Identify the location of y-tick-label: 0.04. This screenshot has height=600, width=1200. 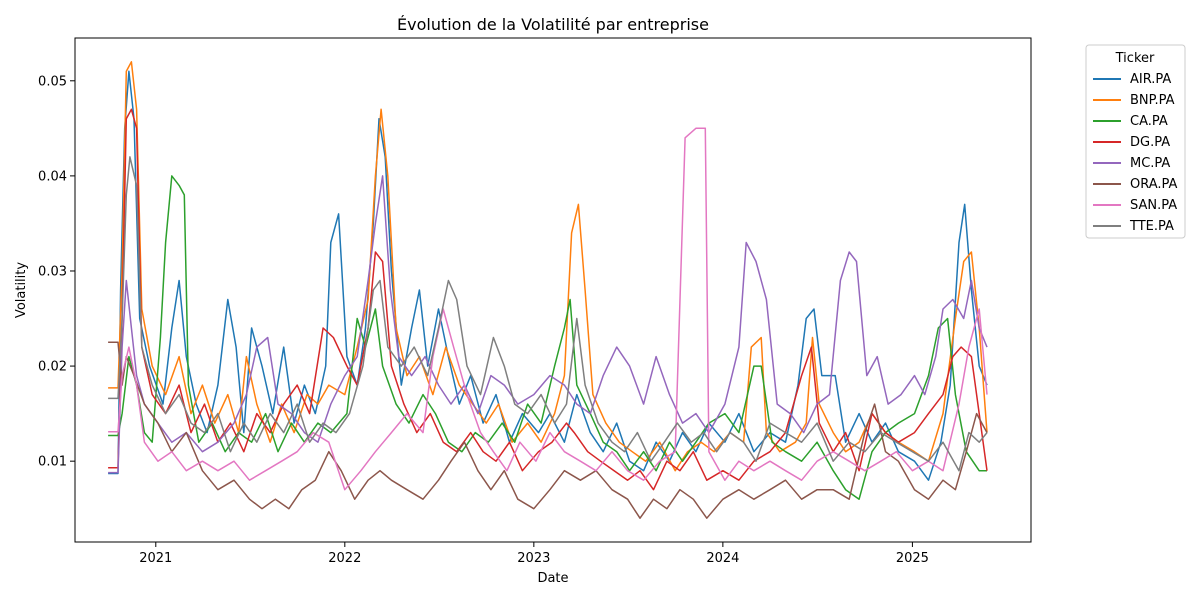
(52, 176).